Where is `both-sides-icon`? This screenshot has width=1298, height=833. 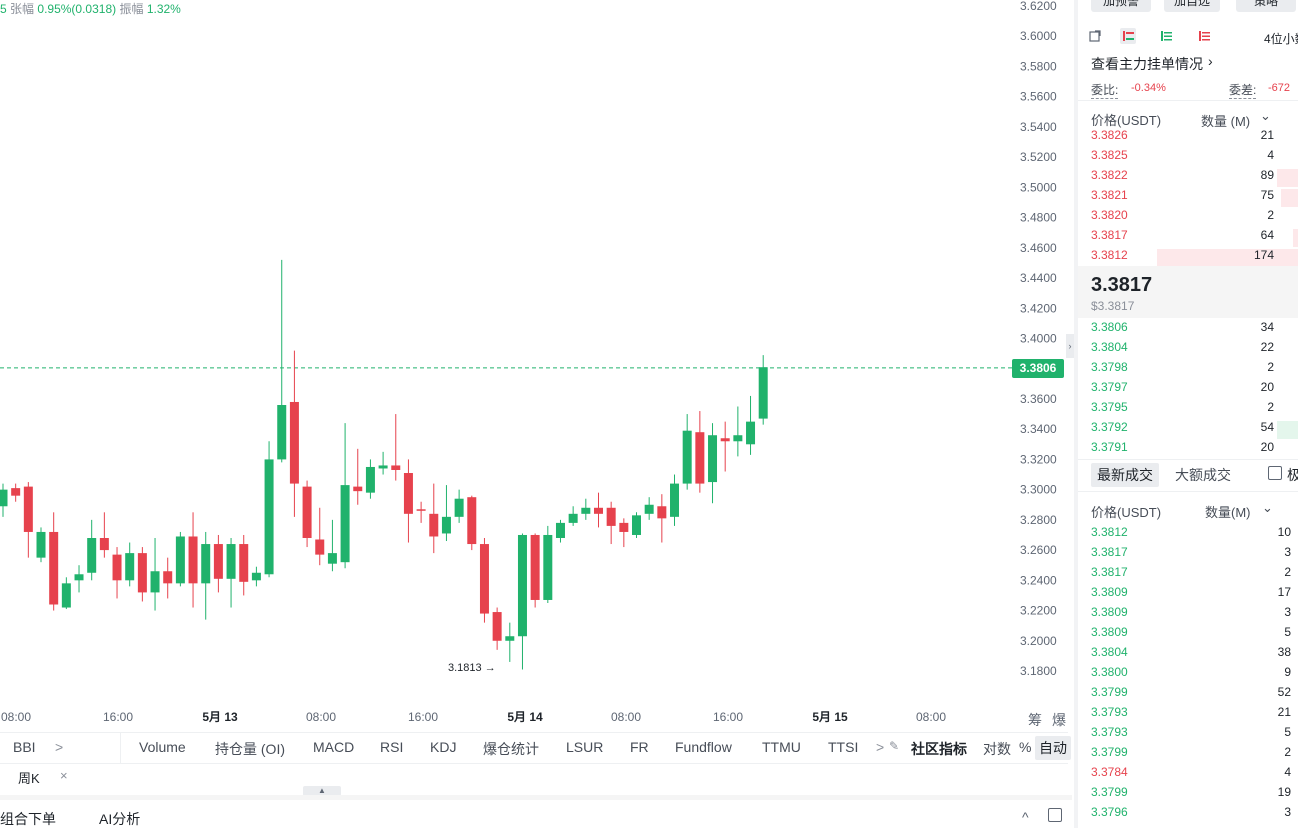 both-sides-icon is located at coordinates (1128, 36).